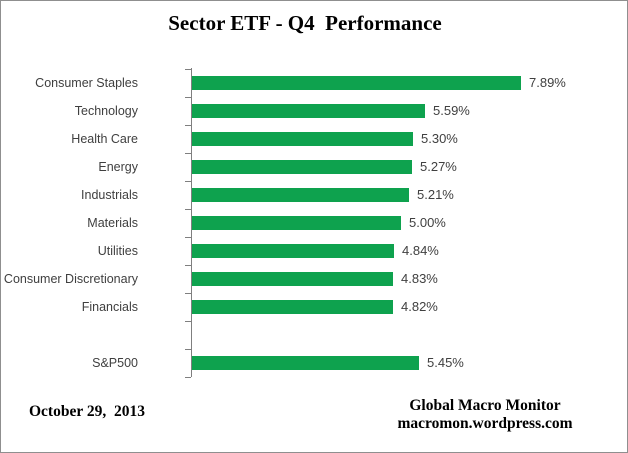  I want to click on y-axis-line, so click(191, 222).